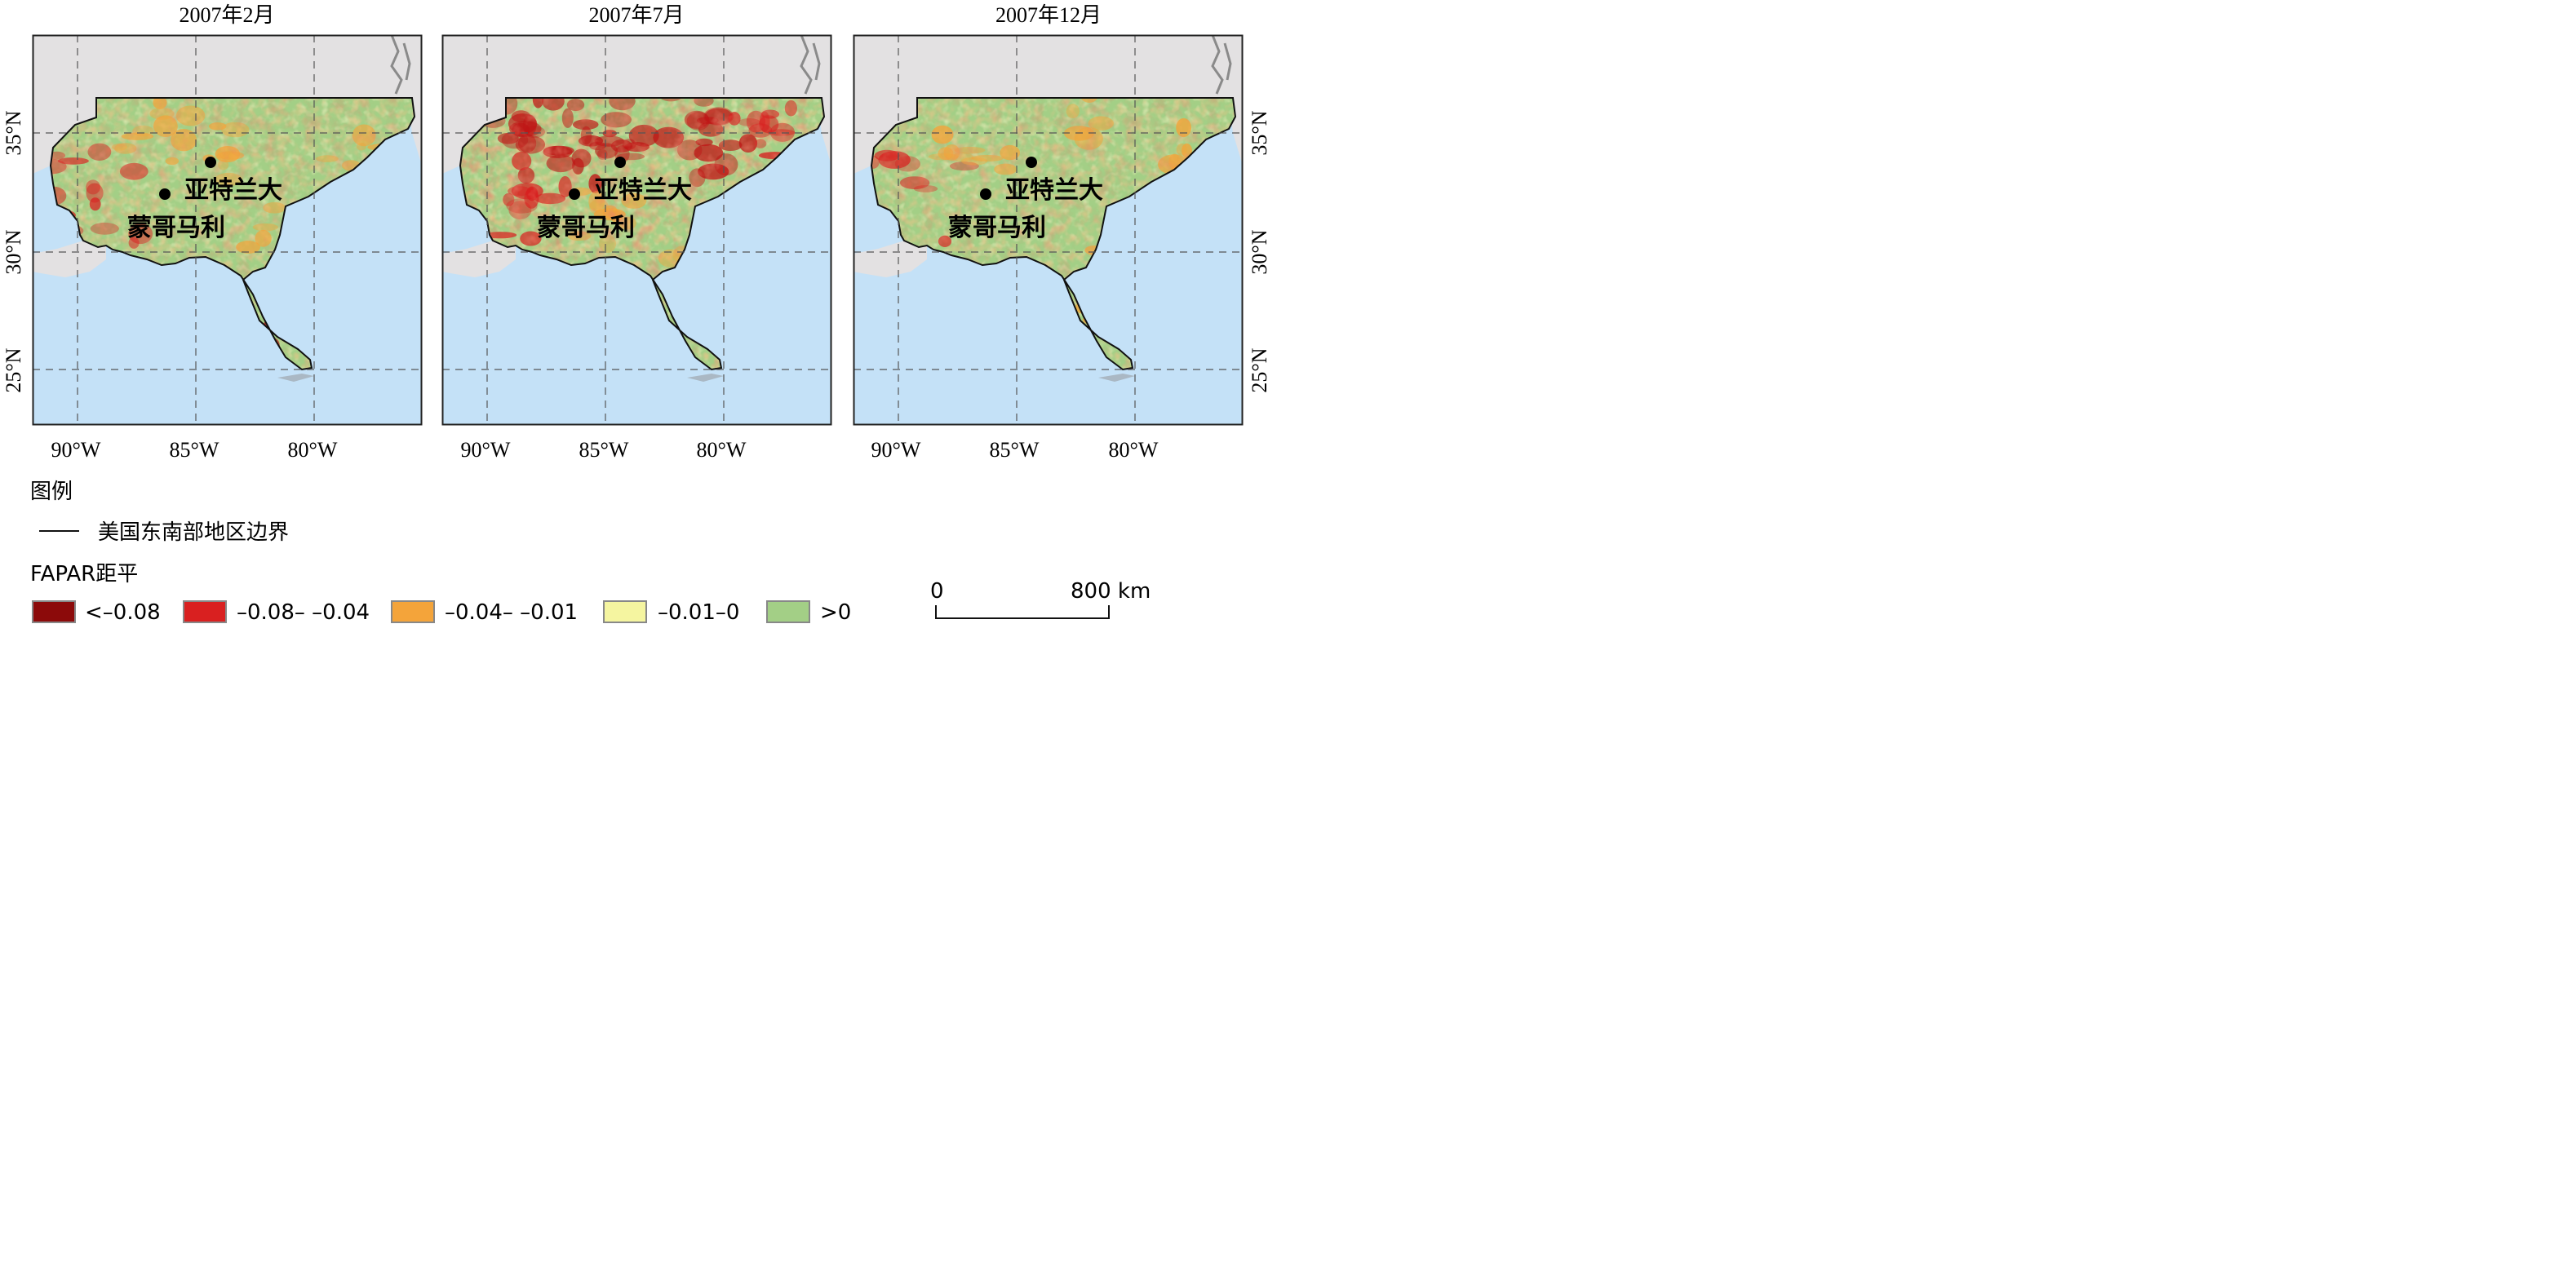 The width and height of the screenshot is (2576, 1261). What do you see at coordinates (1040, 599) in the screenshot?
I see `scale-bar: 0 800 km` at bounding box center [1040, 599].